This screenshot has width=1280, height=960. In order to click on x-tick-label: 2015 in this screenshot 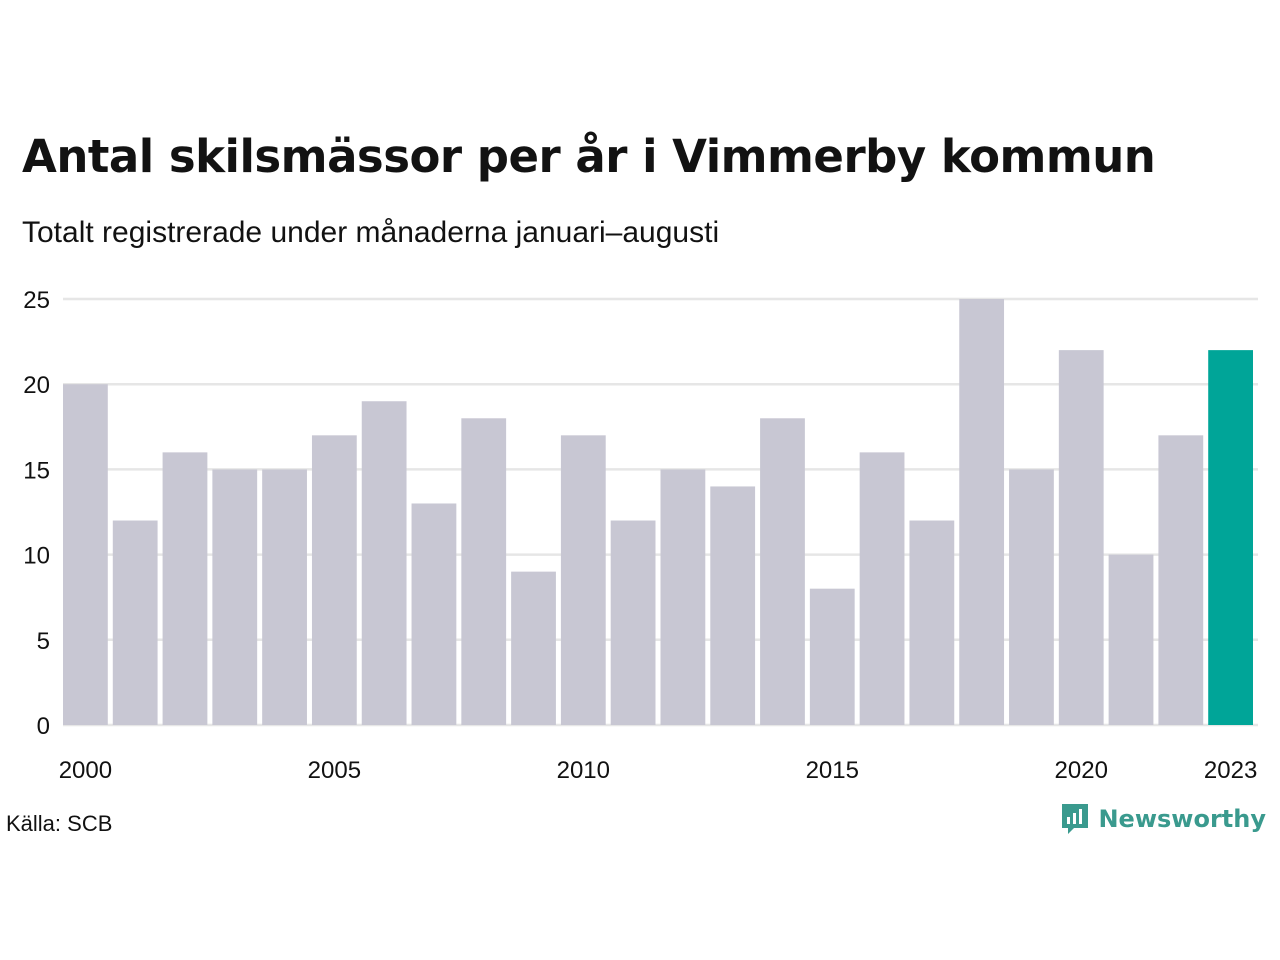, I will do `click(832, 770)`.